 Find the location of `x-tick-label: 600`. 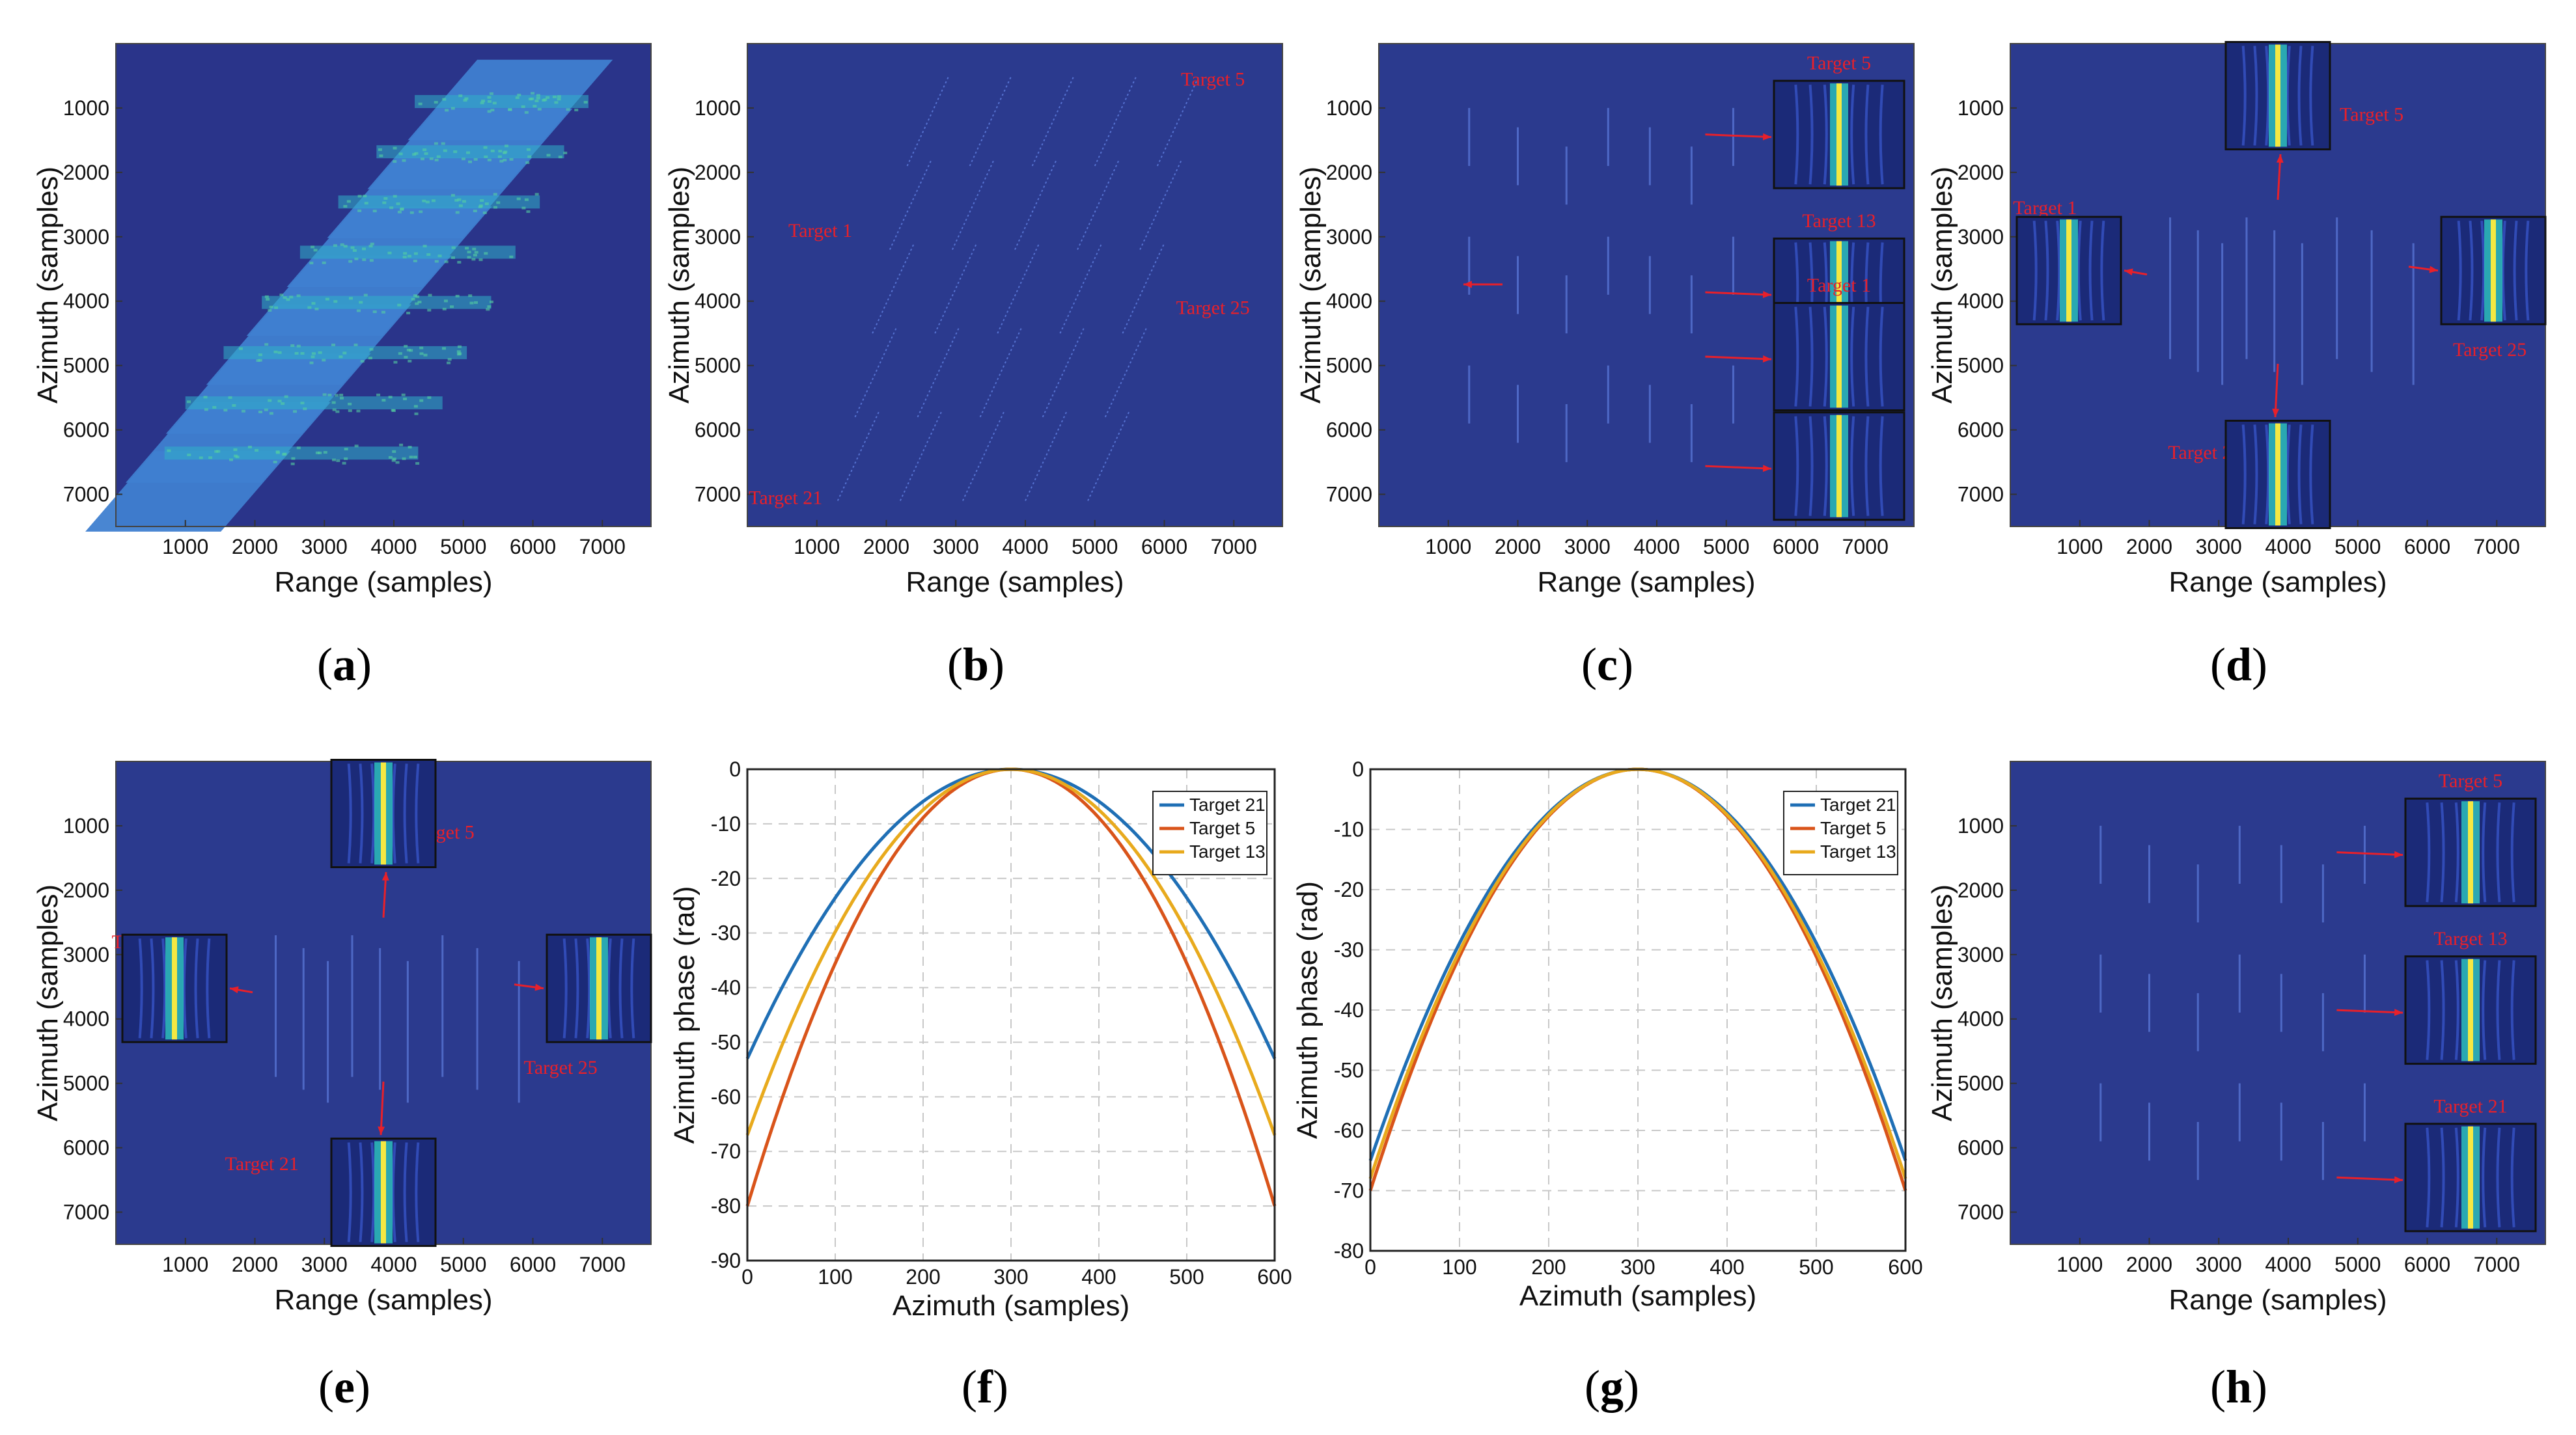

x-tick-label: 600 is located at coordinates (1905, 1267).